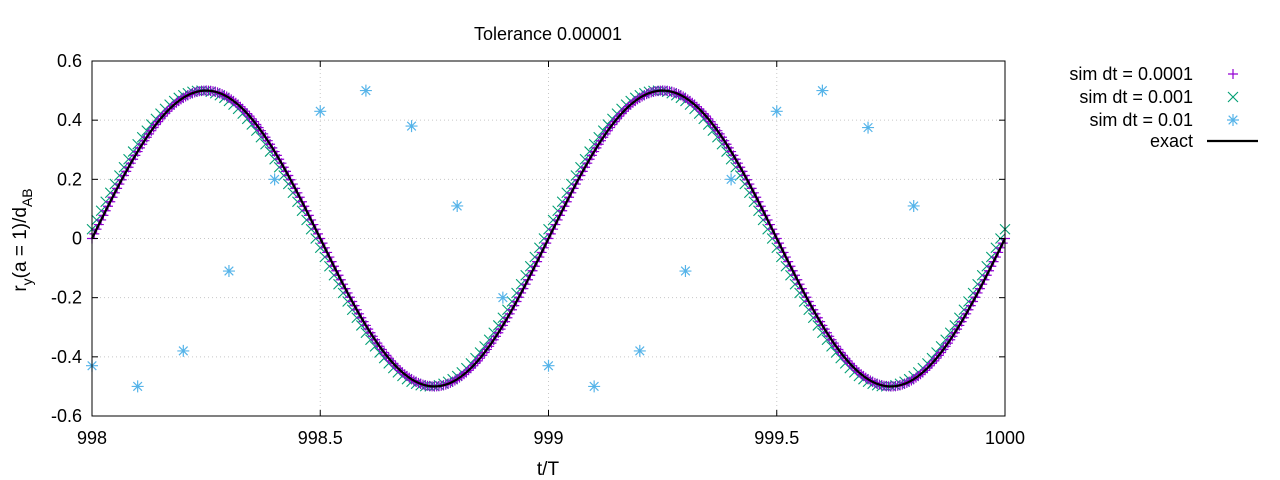  What do you see at coordinates (66, 298) in the screenshot?
I see `y-tick-label: -0.2` at bounding box center [66, 298].